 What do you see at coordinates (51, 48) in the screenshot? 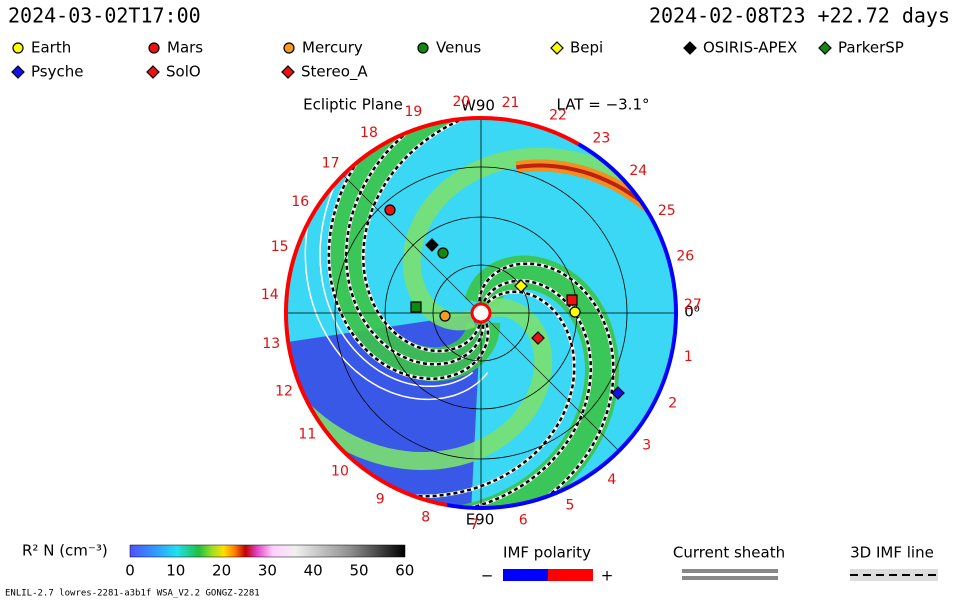
I see `legend-label: Earth` at bounding box center [51, 48].